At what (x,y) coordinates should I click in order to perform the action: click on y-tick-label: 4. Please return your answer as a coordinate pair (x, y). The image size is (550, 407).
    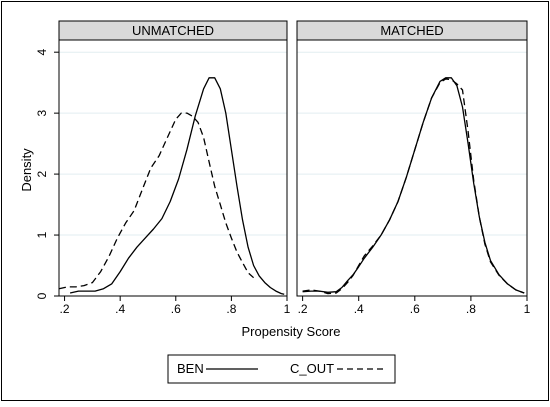
    Looking at the image, I should click on (42, 52).